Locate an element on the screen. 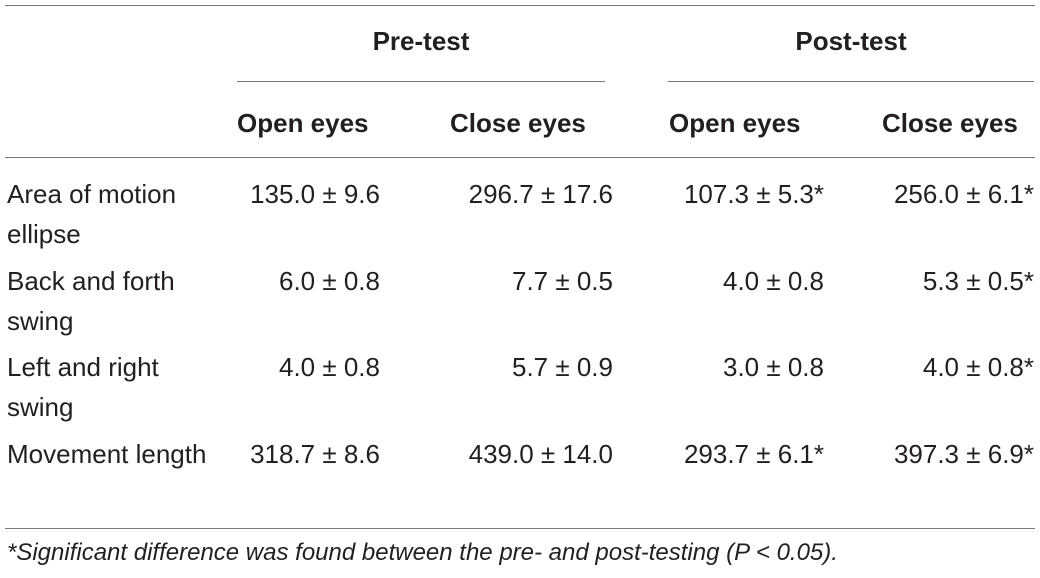  post-test-group-rule is located at coordinates (851, 81).